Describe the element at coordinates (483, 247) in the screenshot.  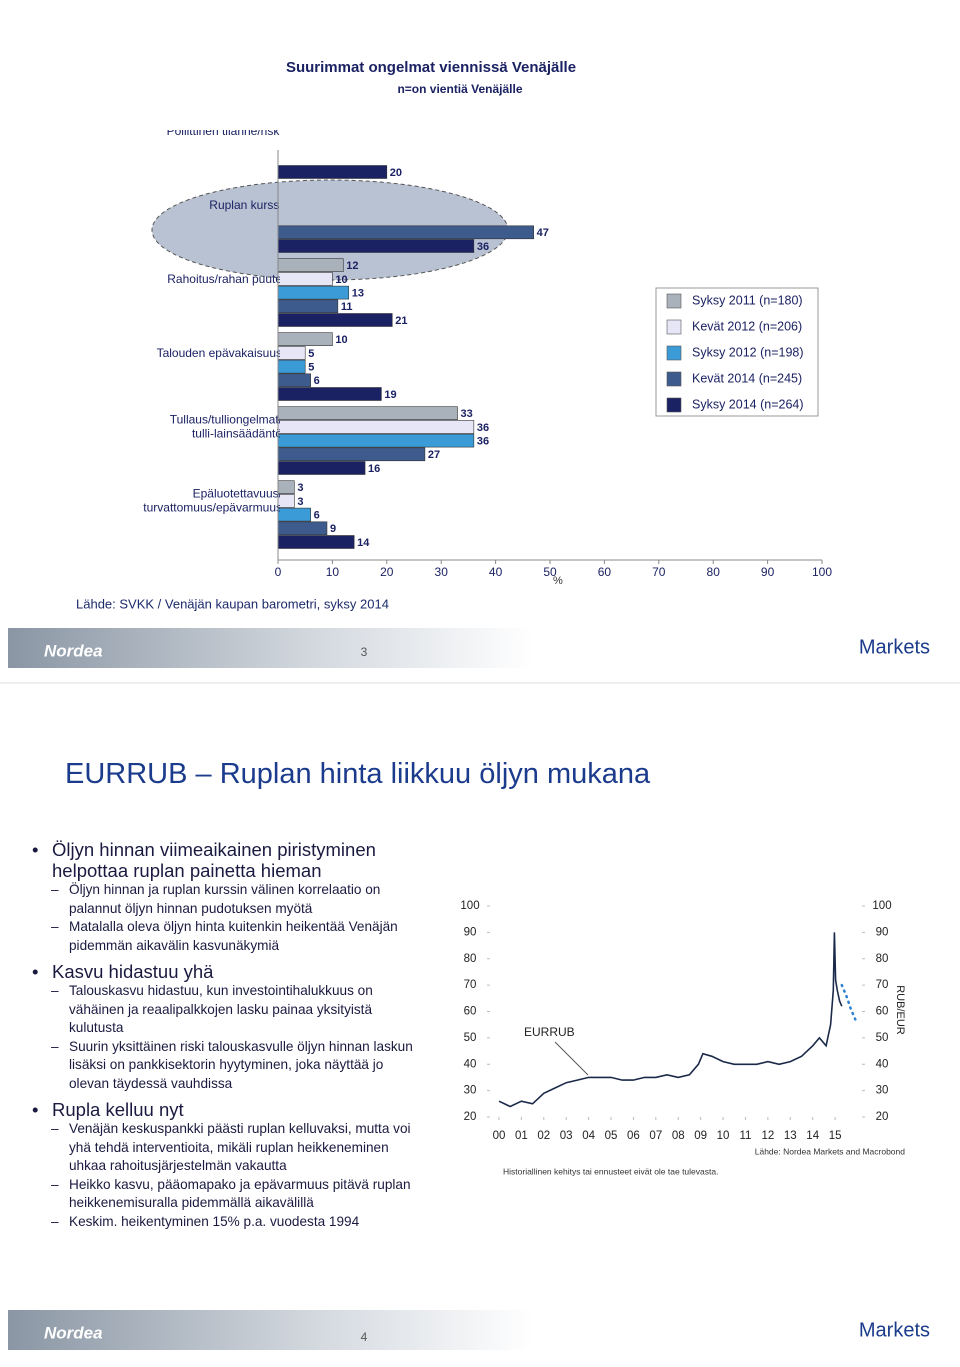
I see `value-label: 36` at that location.